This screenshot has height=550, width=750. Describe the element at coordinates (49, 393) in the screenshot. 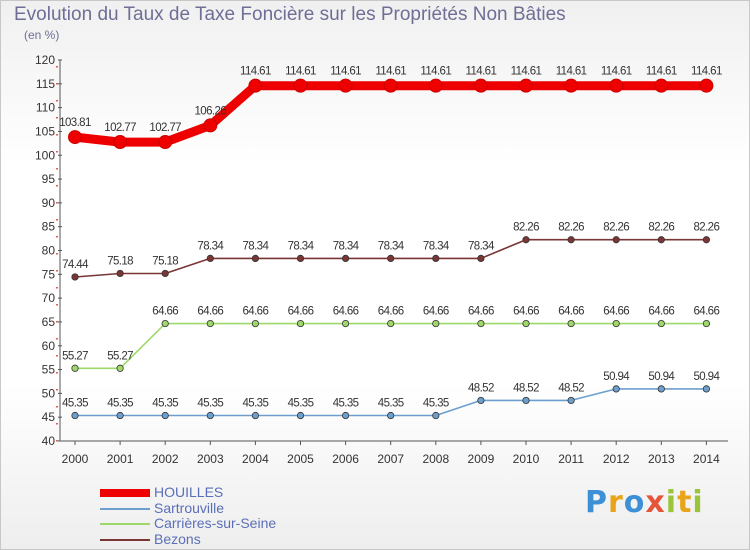

I see `y-tick-label: 50` at that location.